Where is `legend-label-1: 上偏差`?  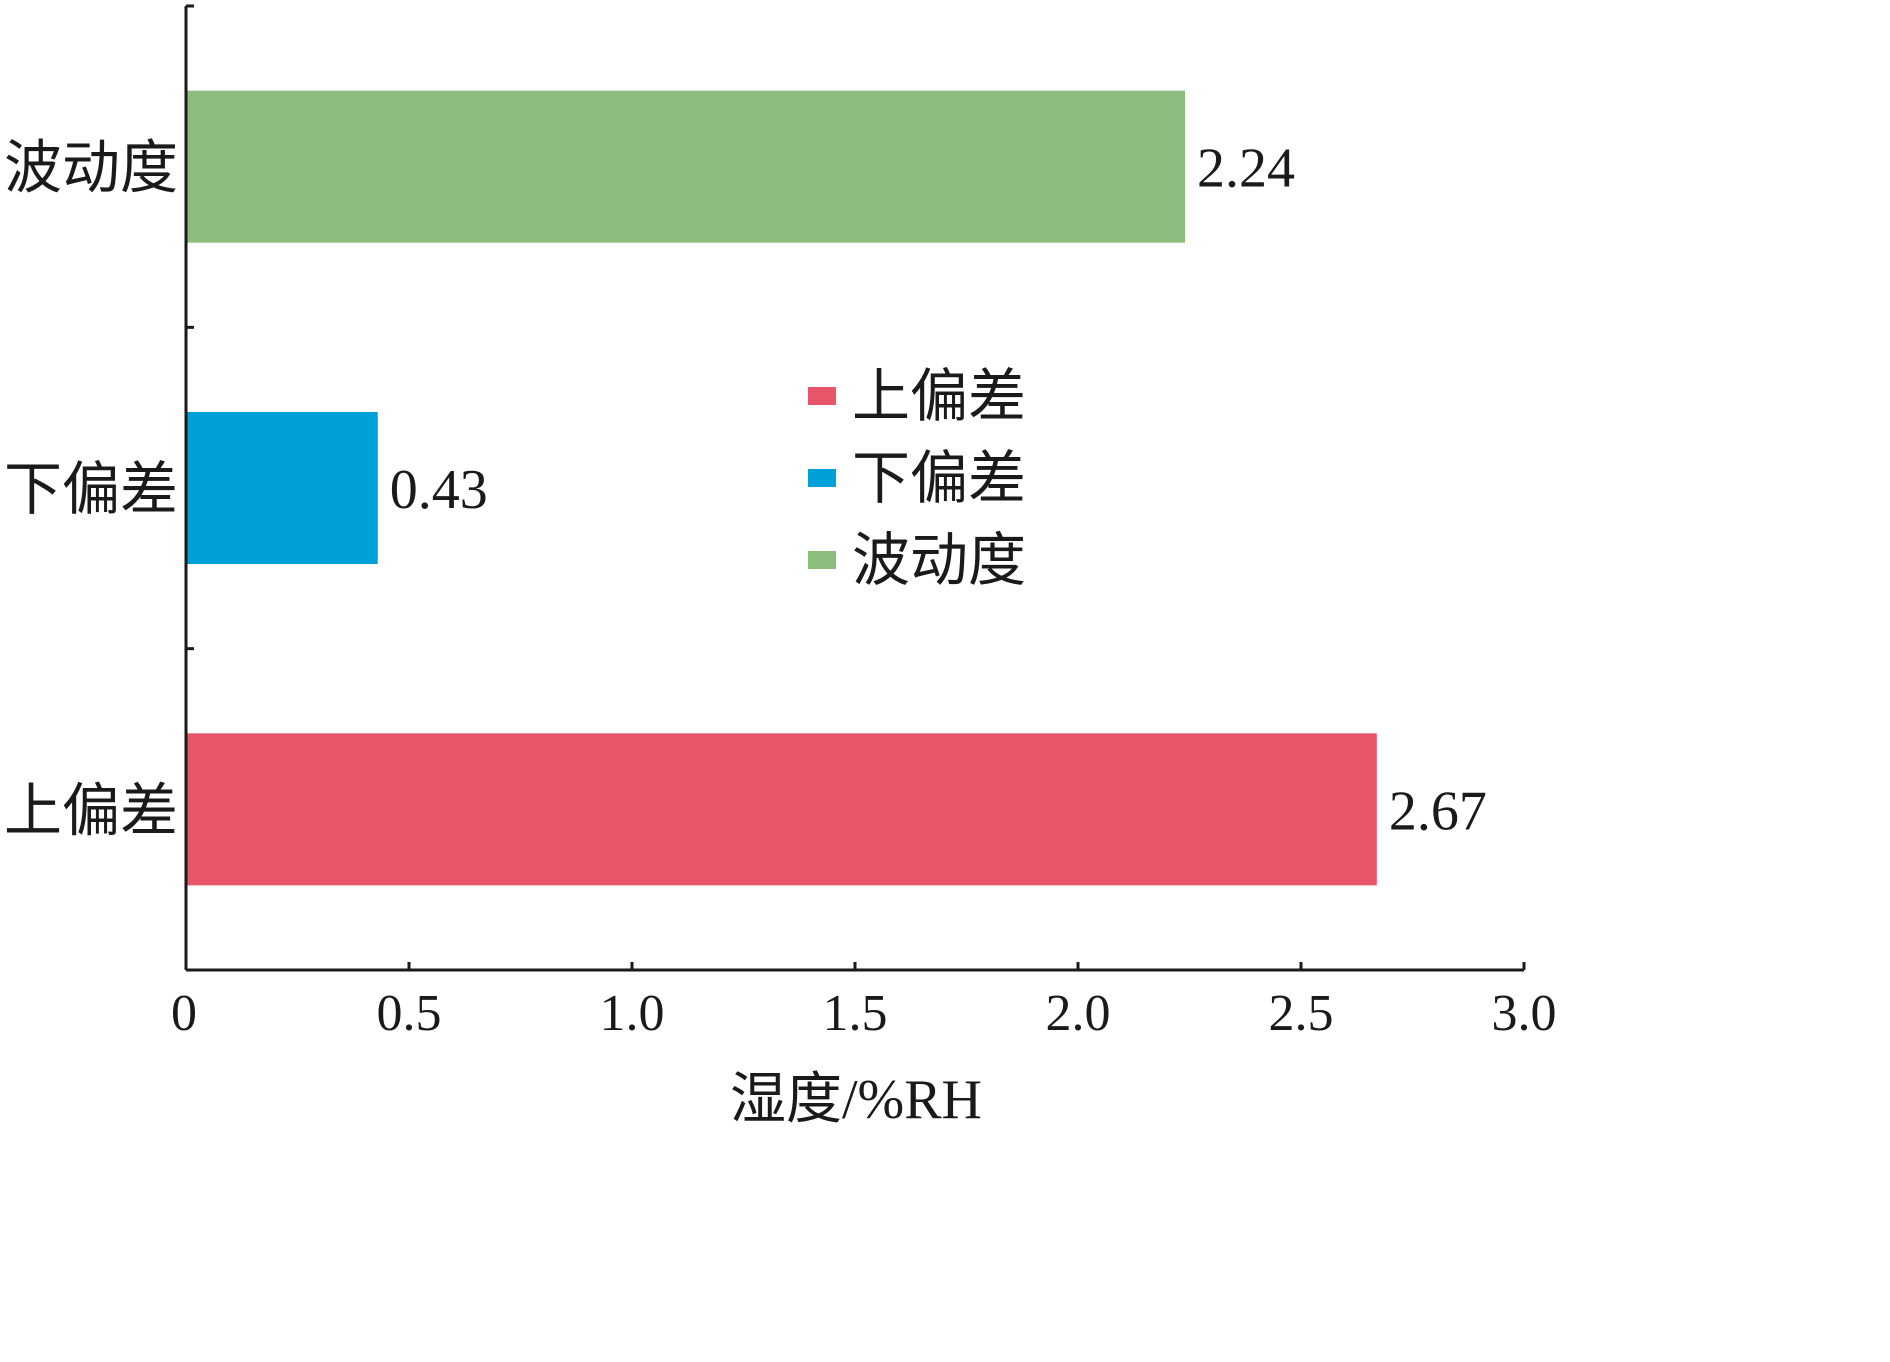
legend-label-1: 上偏差 is located at coordinates (939, 396).